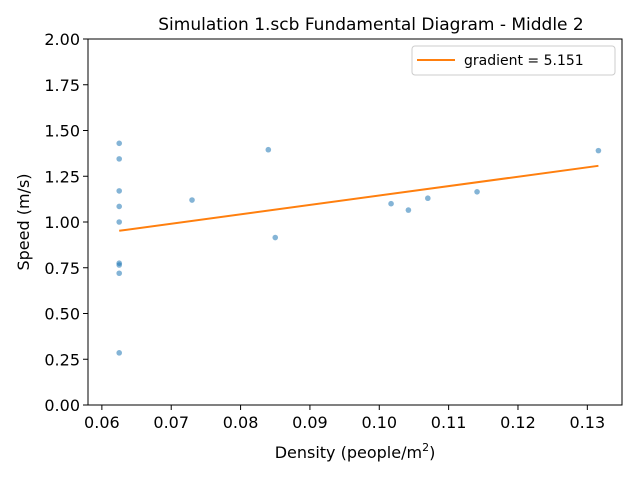 The image size is (640, 480). Describe the element at coordinates (62, 85) in the screenshot. I see `y-tick-label: 1.75` at that location.